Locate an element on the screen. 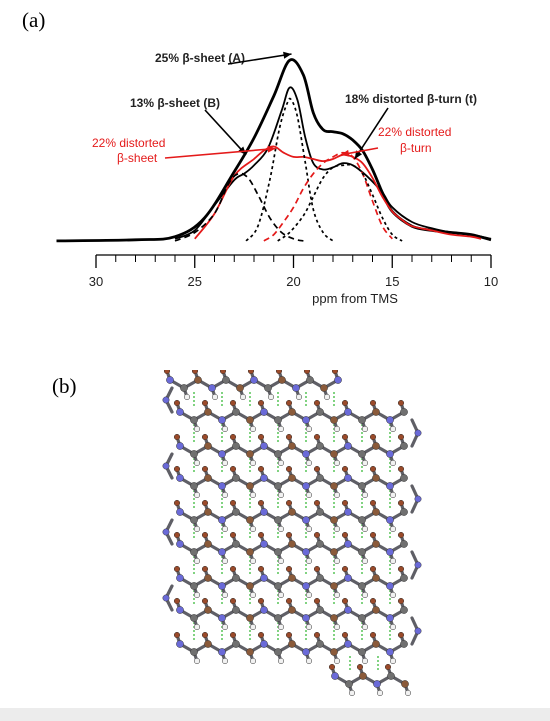 The image size is (550, 721). annotation-arrow-line is located at coordinates (259, 59).